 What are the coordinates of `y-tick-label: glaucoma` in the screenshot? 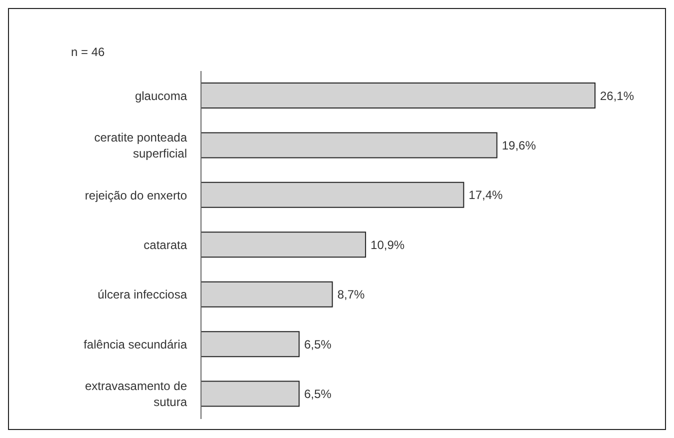 It's located at (161, 95).